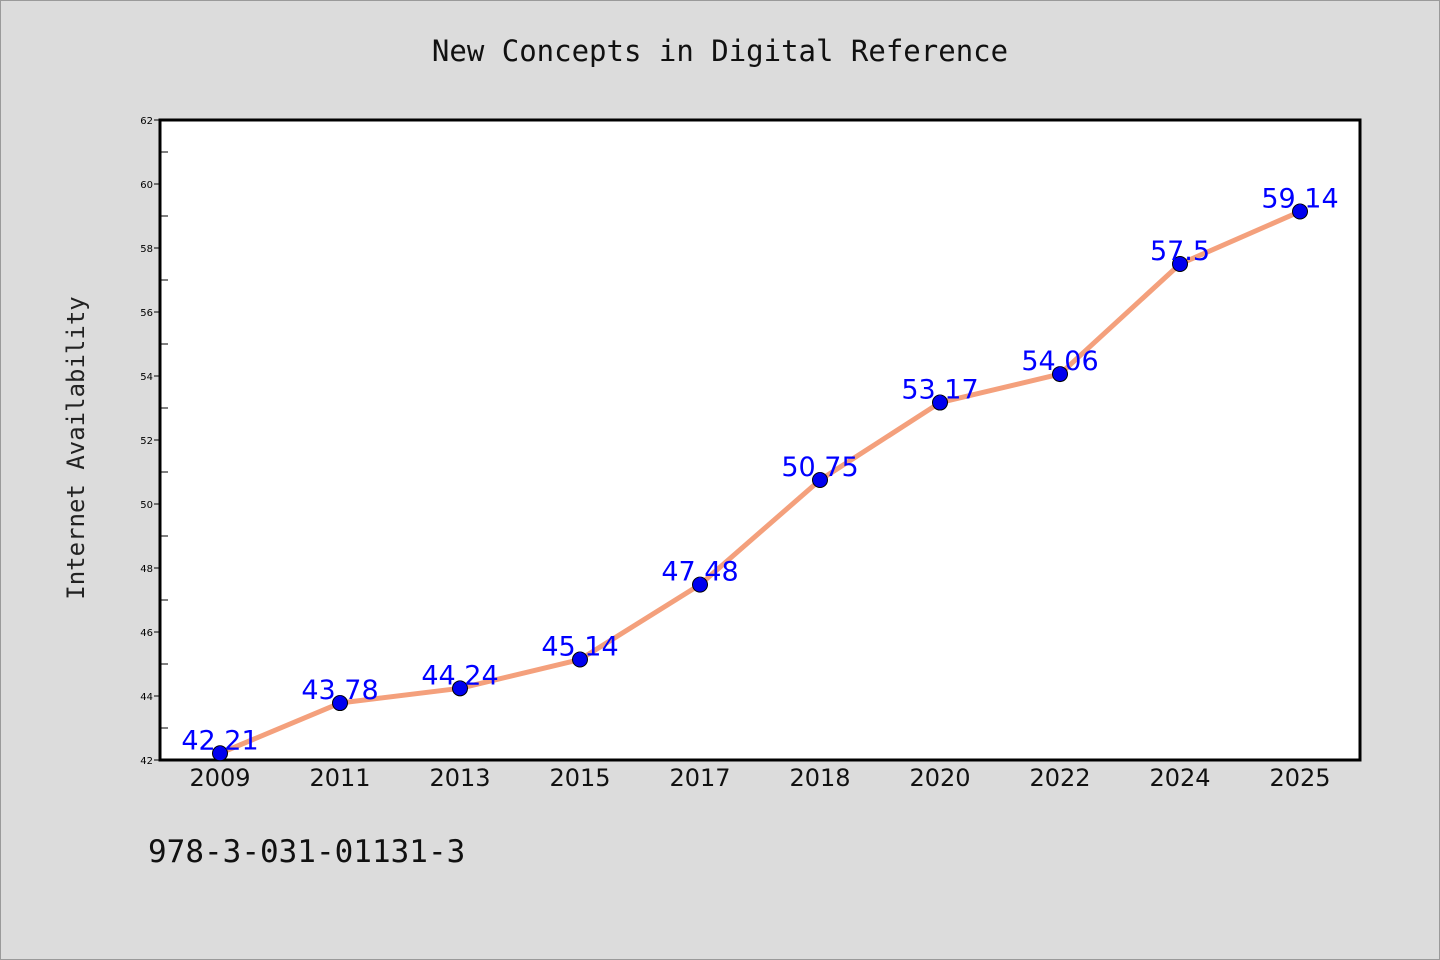 The image size is (1440, 960). Describe the element at coordinates (939, 778) in the screenshot. I see `x-tick-label: 2020` at that location.